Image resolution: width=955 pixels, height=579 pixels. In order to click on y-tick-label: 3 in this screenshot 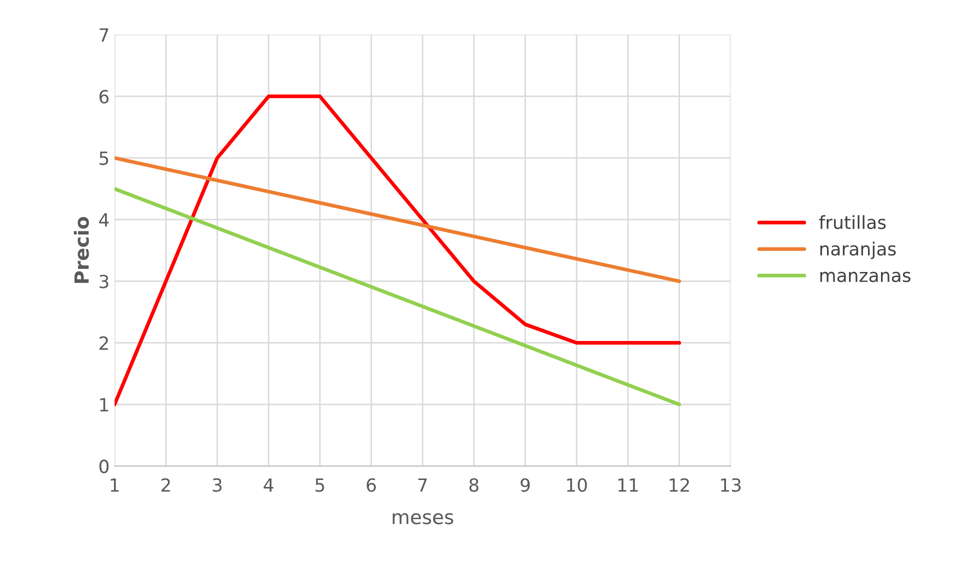, I will do `click(104, 281)`.